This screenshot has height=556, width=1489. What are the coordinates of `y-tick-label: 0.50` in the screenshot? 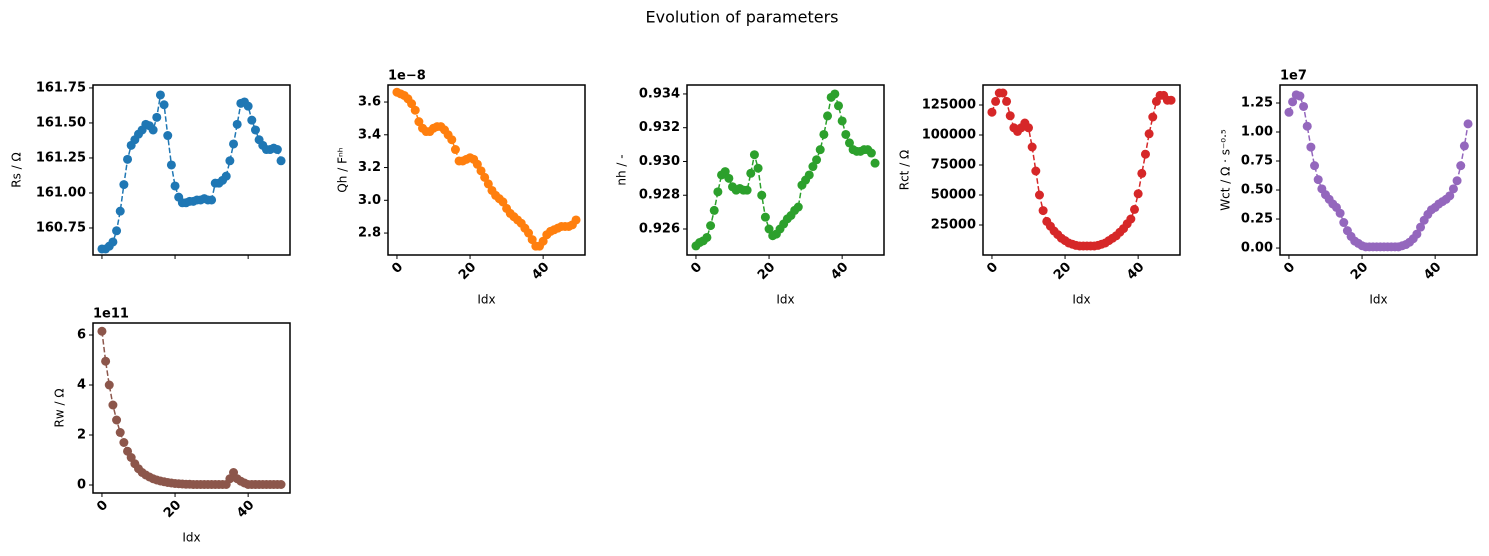 It's located at (1257, 190).